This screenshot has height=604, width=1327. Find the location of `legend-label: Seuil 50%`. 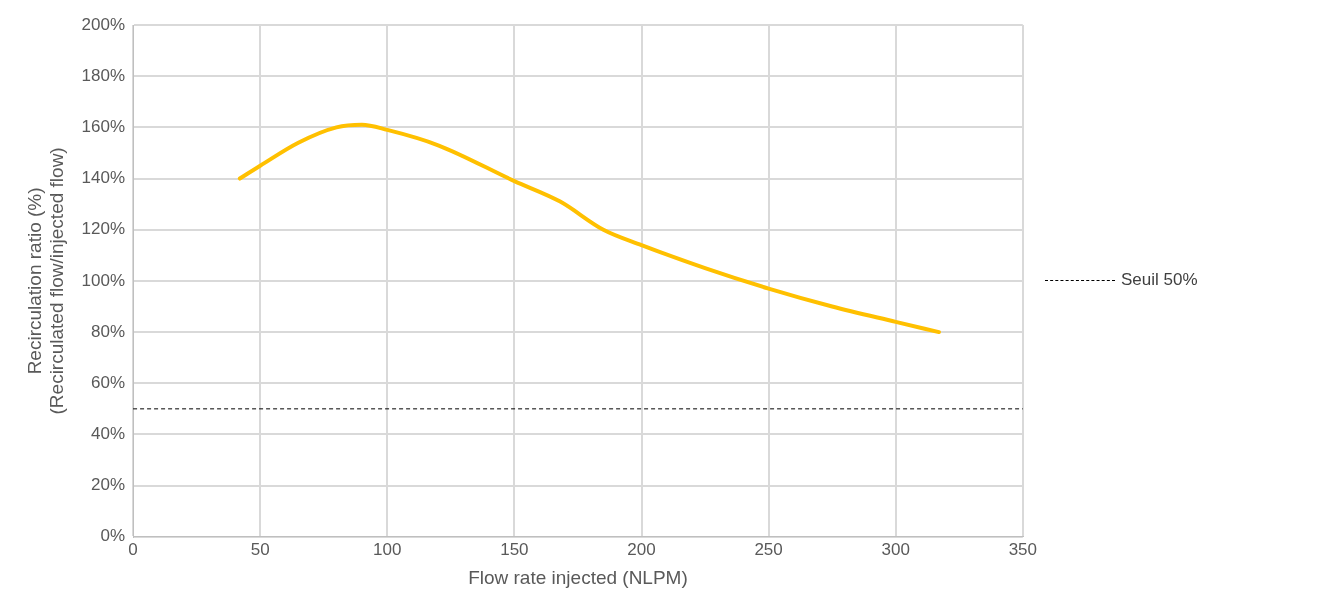

legend-label: Seuil 50% is located at coordinates (1159, 280).